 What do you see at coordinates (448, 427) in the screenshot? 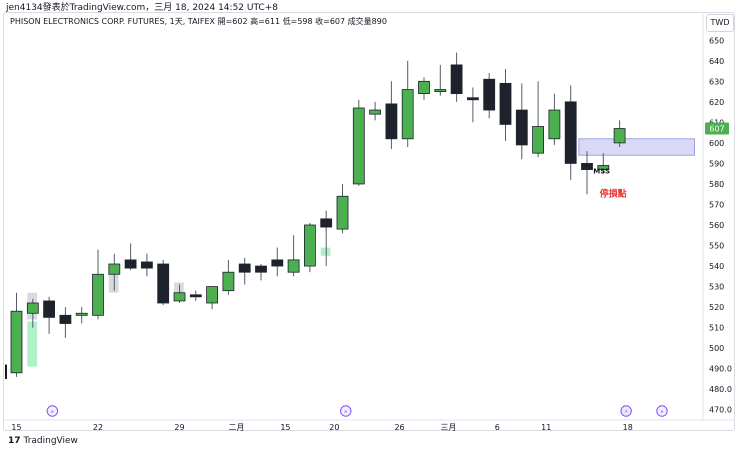
I see `x-tick-label: 三月` at bounding box center [448, 427].